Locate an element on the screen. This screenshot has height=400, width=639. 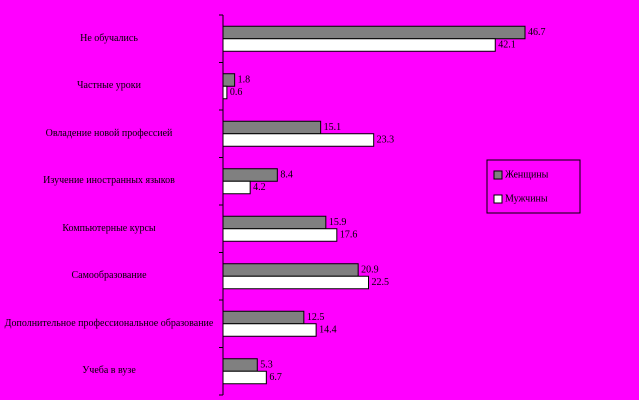
value-label: 6.7 is located at coordinates (275, 377).